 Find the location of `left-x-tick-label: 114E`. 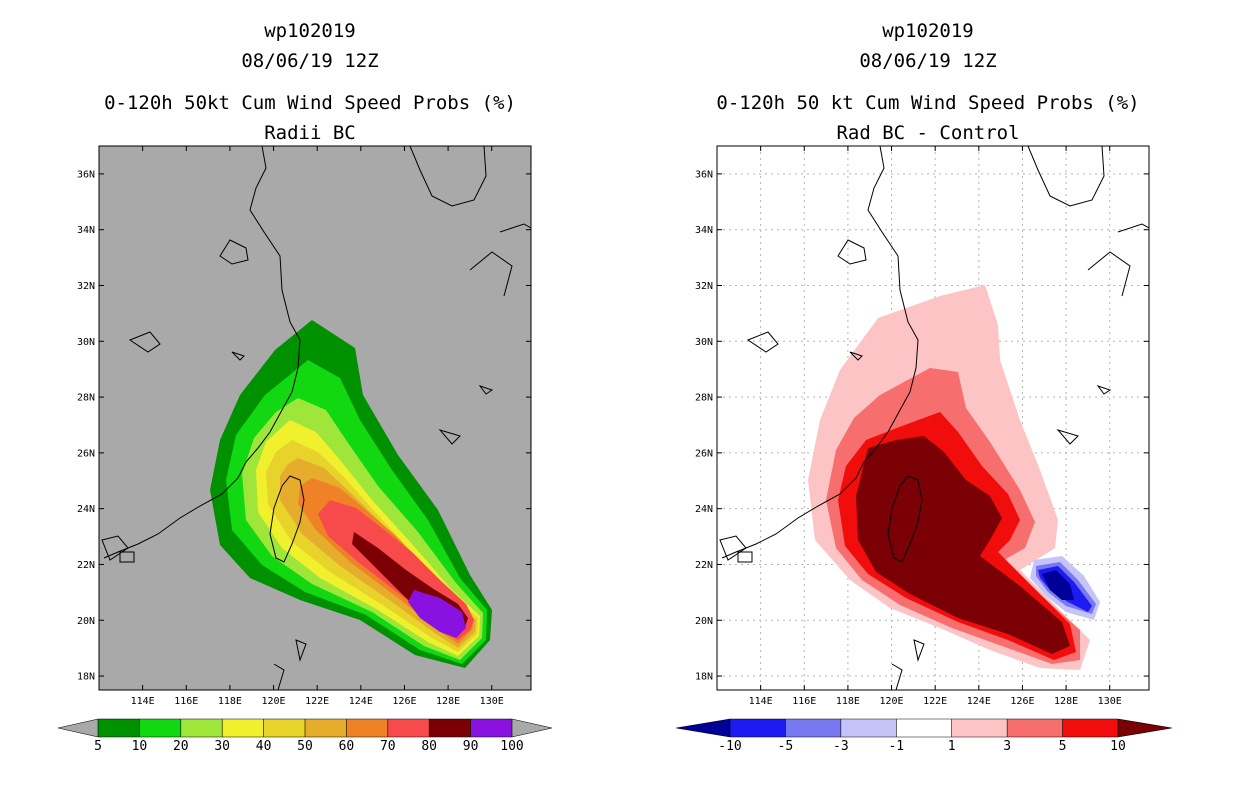

left-x-tick-label: 114E is located at coordinates (143, 701).